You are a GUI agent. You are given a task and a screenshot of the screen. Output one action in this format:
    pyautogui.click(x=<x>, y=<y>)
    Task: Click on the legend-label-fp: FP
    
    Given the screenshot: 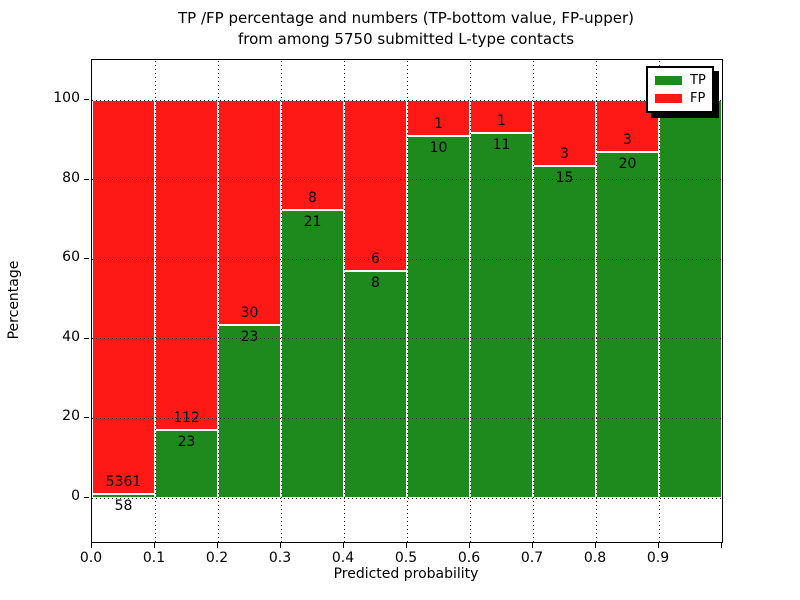 What is the action you would take?
    pyautogui.click(x=698, y=98)
    